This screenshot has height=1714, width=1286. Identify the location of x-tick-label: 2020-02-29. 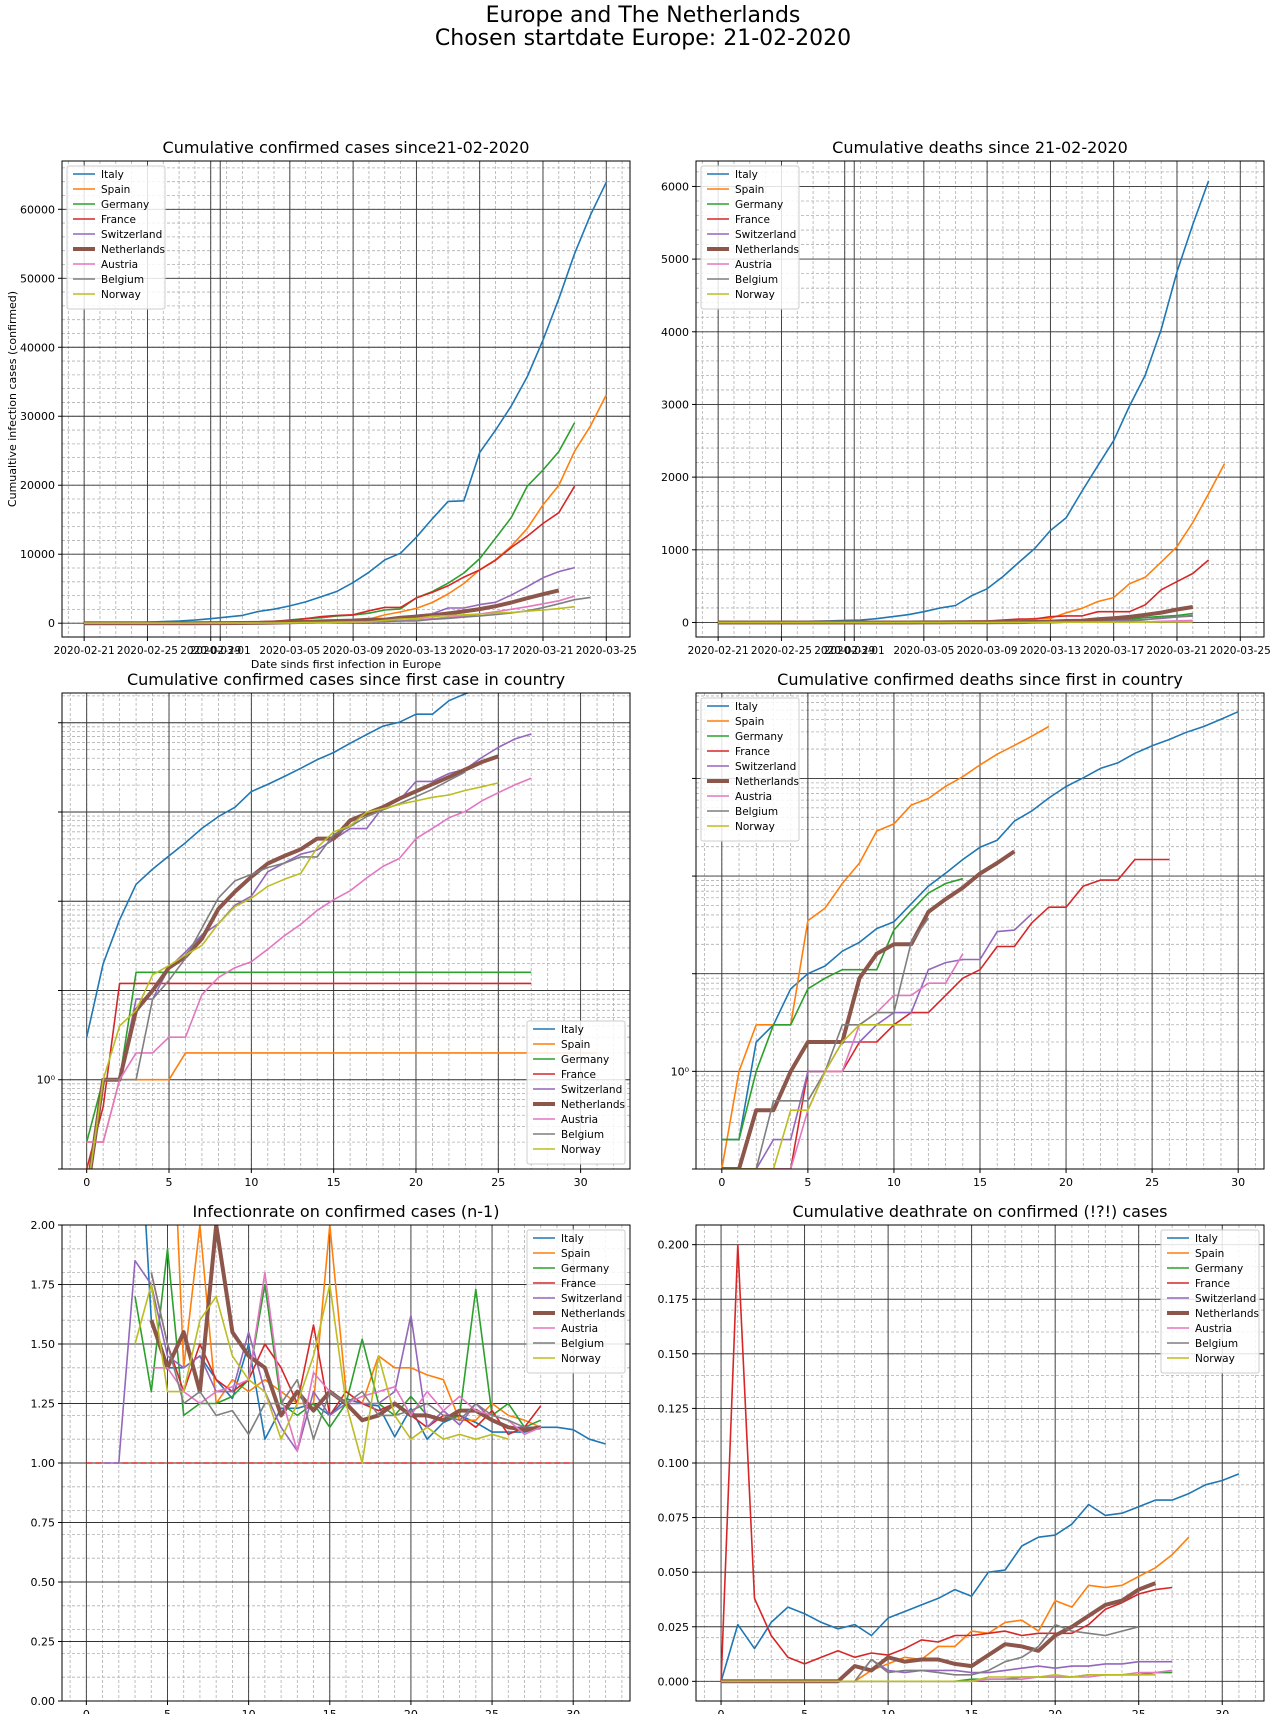
(844, 651).